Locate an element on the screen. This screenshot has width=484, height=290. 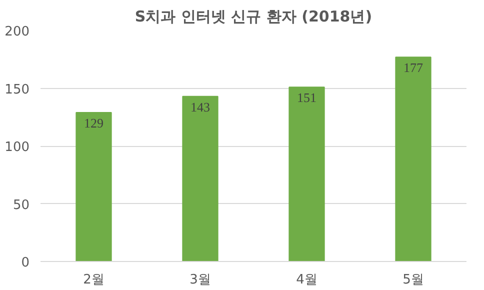
data-label: 177 is located at coordinates (414, 68).